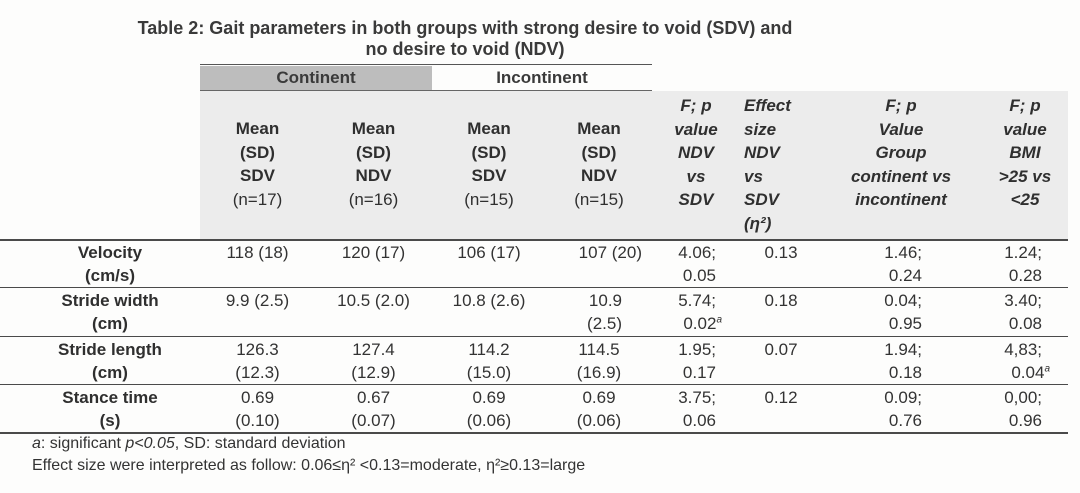 Image resolution: width=1080 pixels, height=493 pixels. I want to click on cell-line: 1.46;, so click(903, 252).